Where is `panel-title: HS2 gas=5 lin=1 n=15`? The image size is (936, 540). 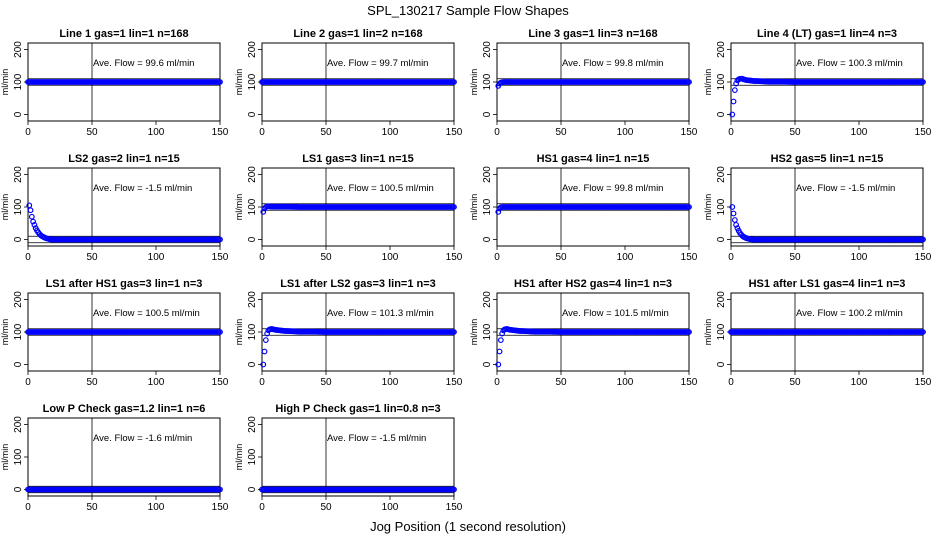
panel-title: HS2 gas=5 lin=1 n=15 is located at coordinates (827, 159).